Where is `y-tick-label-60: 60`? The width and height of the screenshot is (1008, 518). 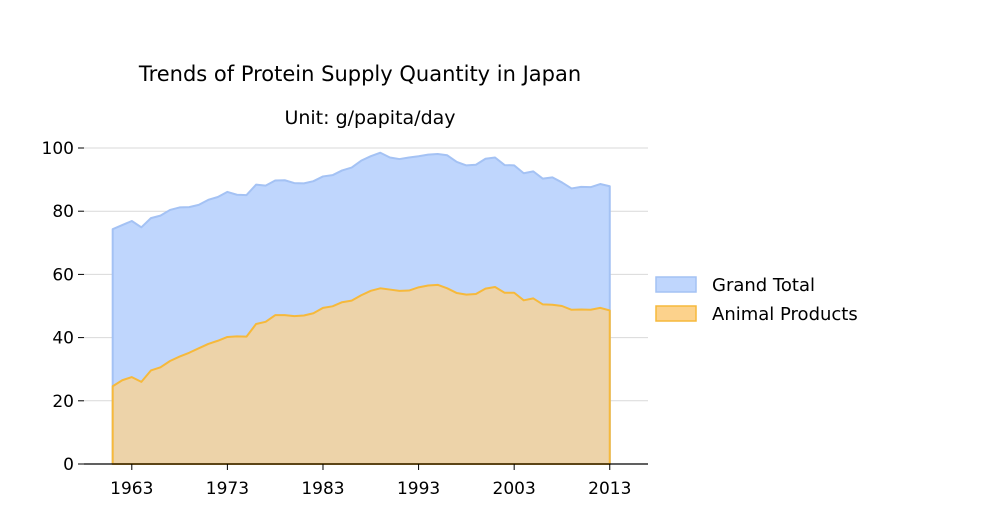
y-tick-label-60: 60 is located at coordinates (63, 275).